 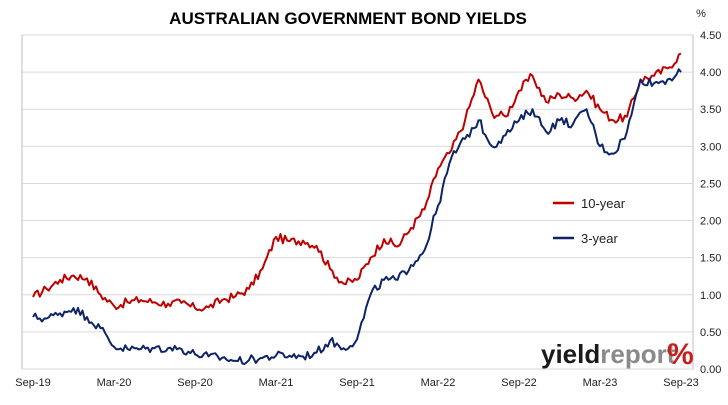 What do you see at coordinates (701, 14) in the screenshot?
I see `y-axis-unit-label: %` at bounding box center [701, 14].